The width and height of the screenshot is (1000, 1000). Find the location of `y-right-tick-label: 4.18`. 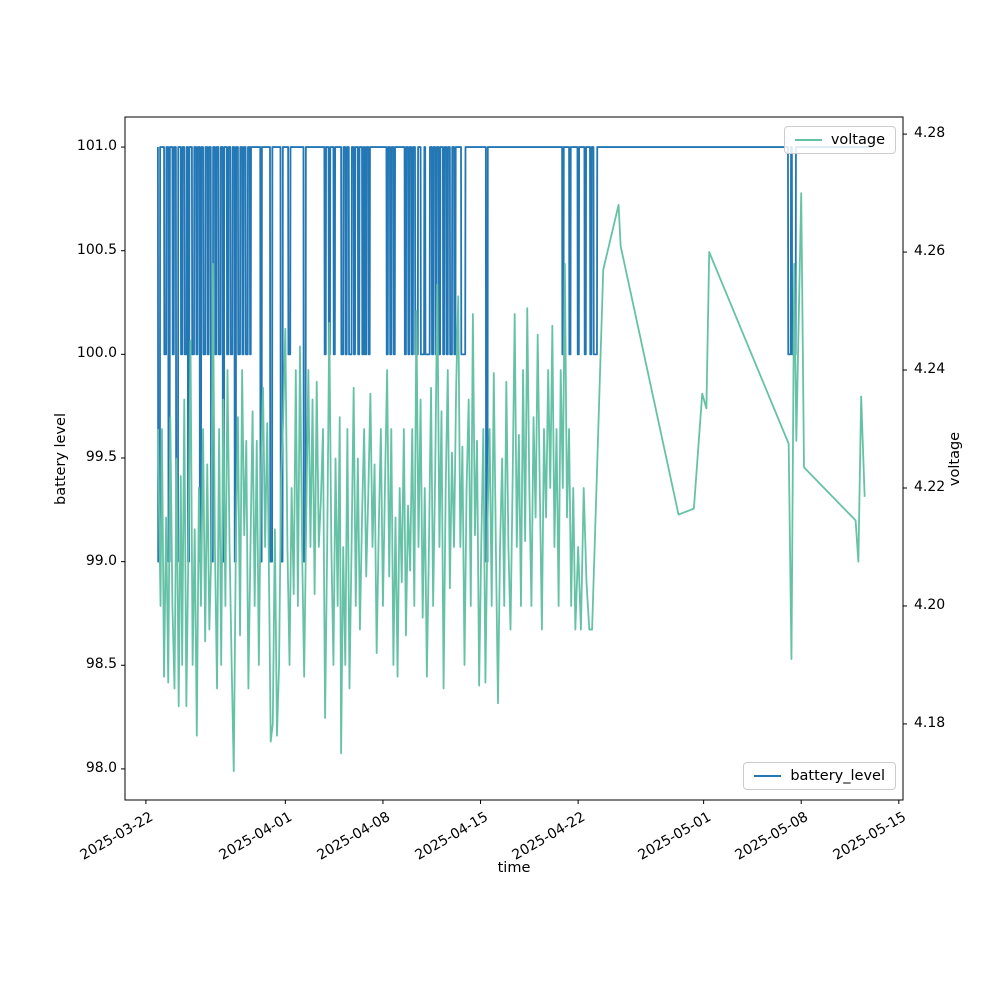

y-right-tick-label: 4.18 is located at coordinates (930, 722).